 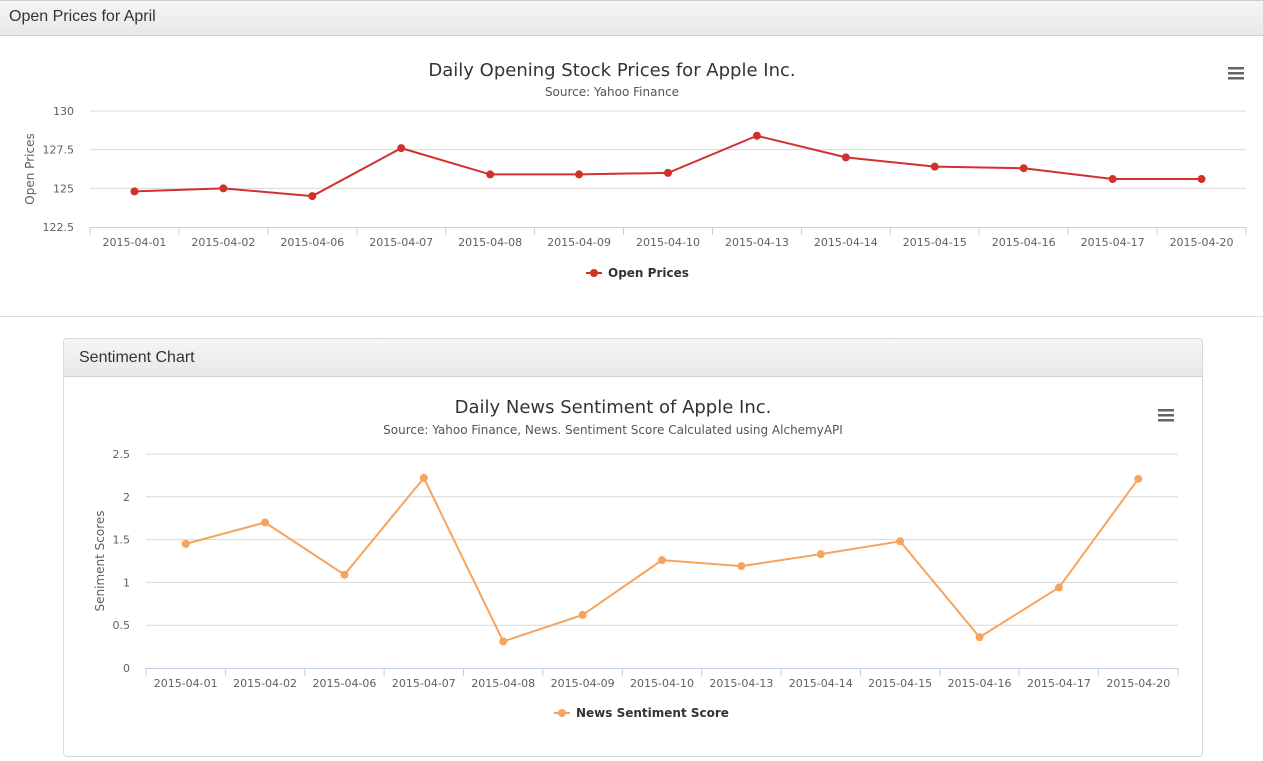 I want to click on legend-label: Open Prices, so click(x=648, y=273).